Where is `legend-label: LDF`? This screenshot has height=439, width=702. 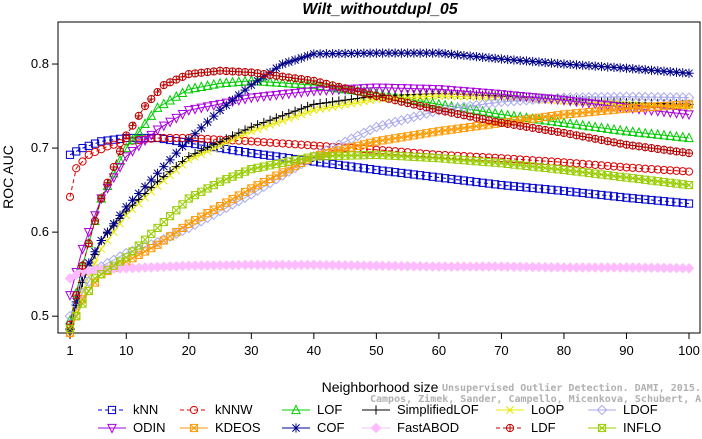
legend-label: LDF is located at coordinates (543, 427).